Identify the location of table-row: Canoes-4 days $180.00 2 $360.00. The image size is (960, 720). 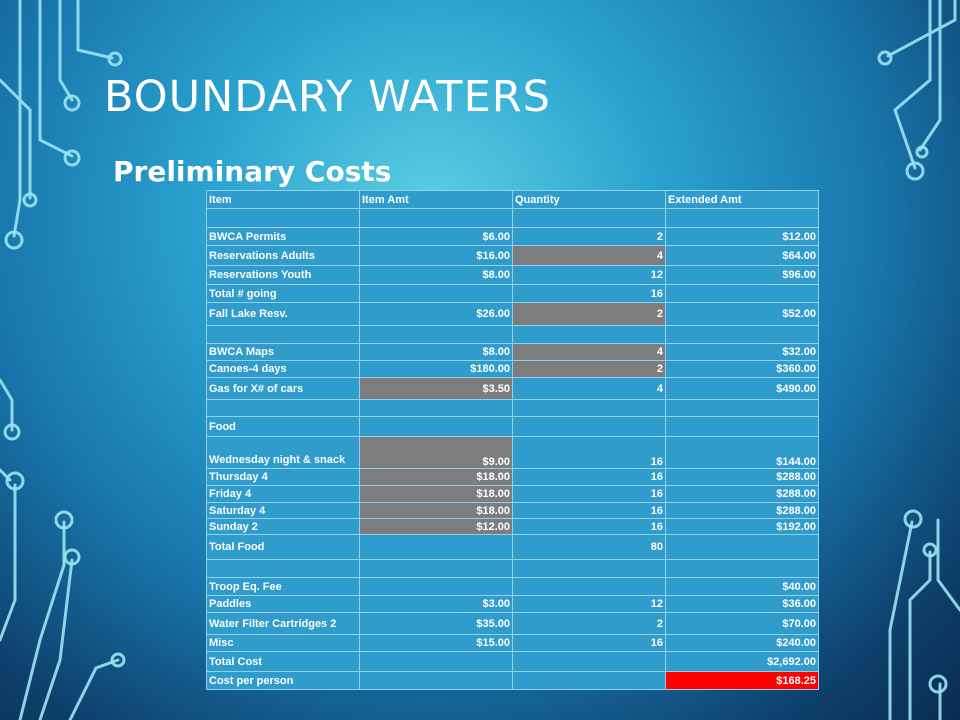
(512, 369).